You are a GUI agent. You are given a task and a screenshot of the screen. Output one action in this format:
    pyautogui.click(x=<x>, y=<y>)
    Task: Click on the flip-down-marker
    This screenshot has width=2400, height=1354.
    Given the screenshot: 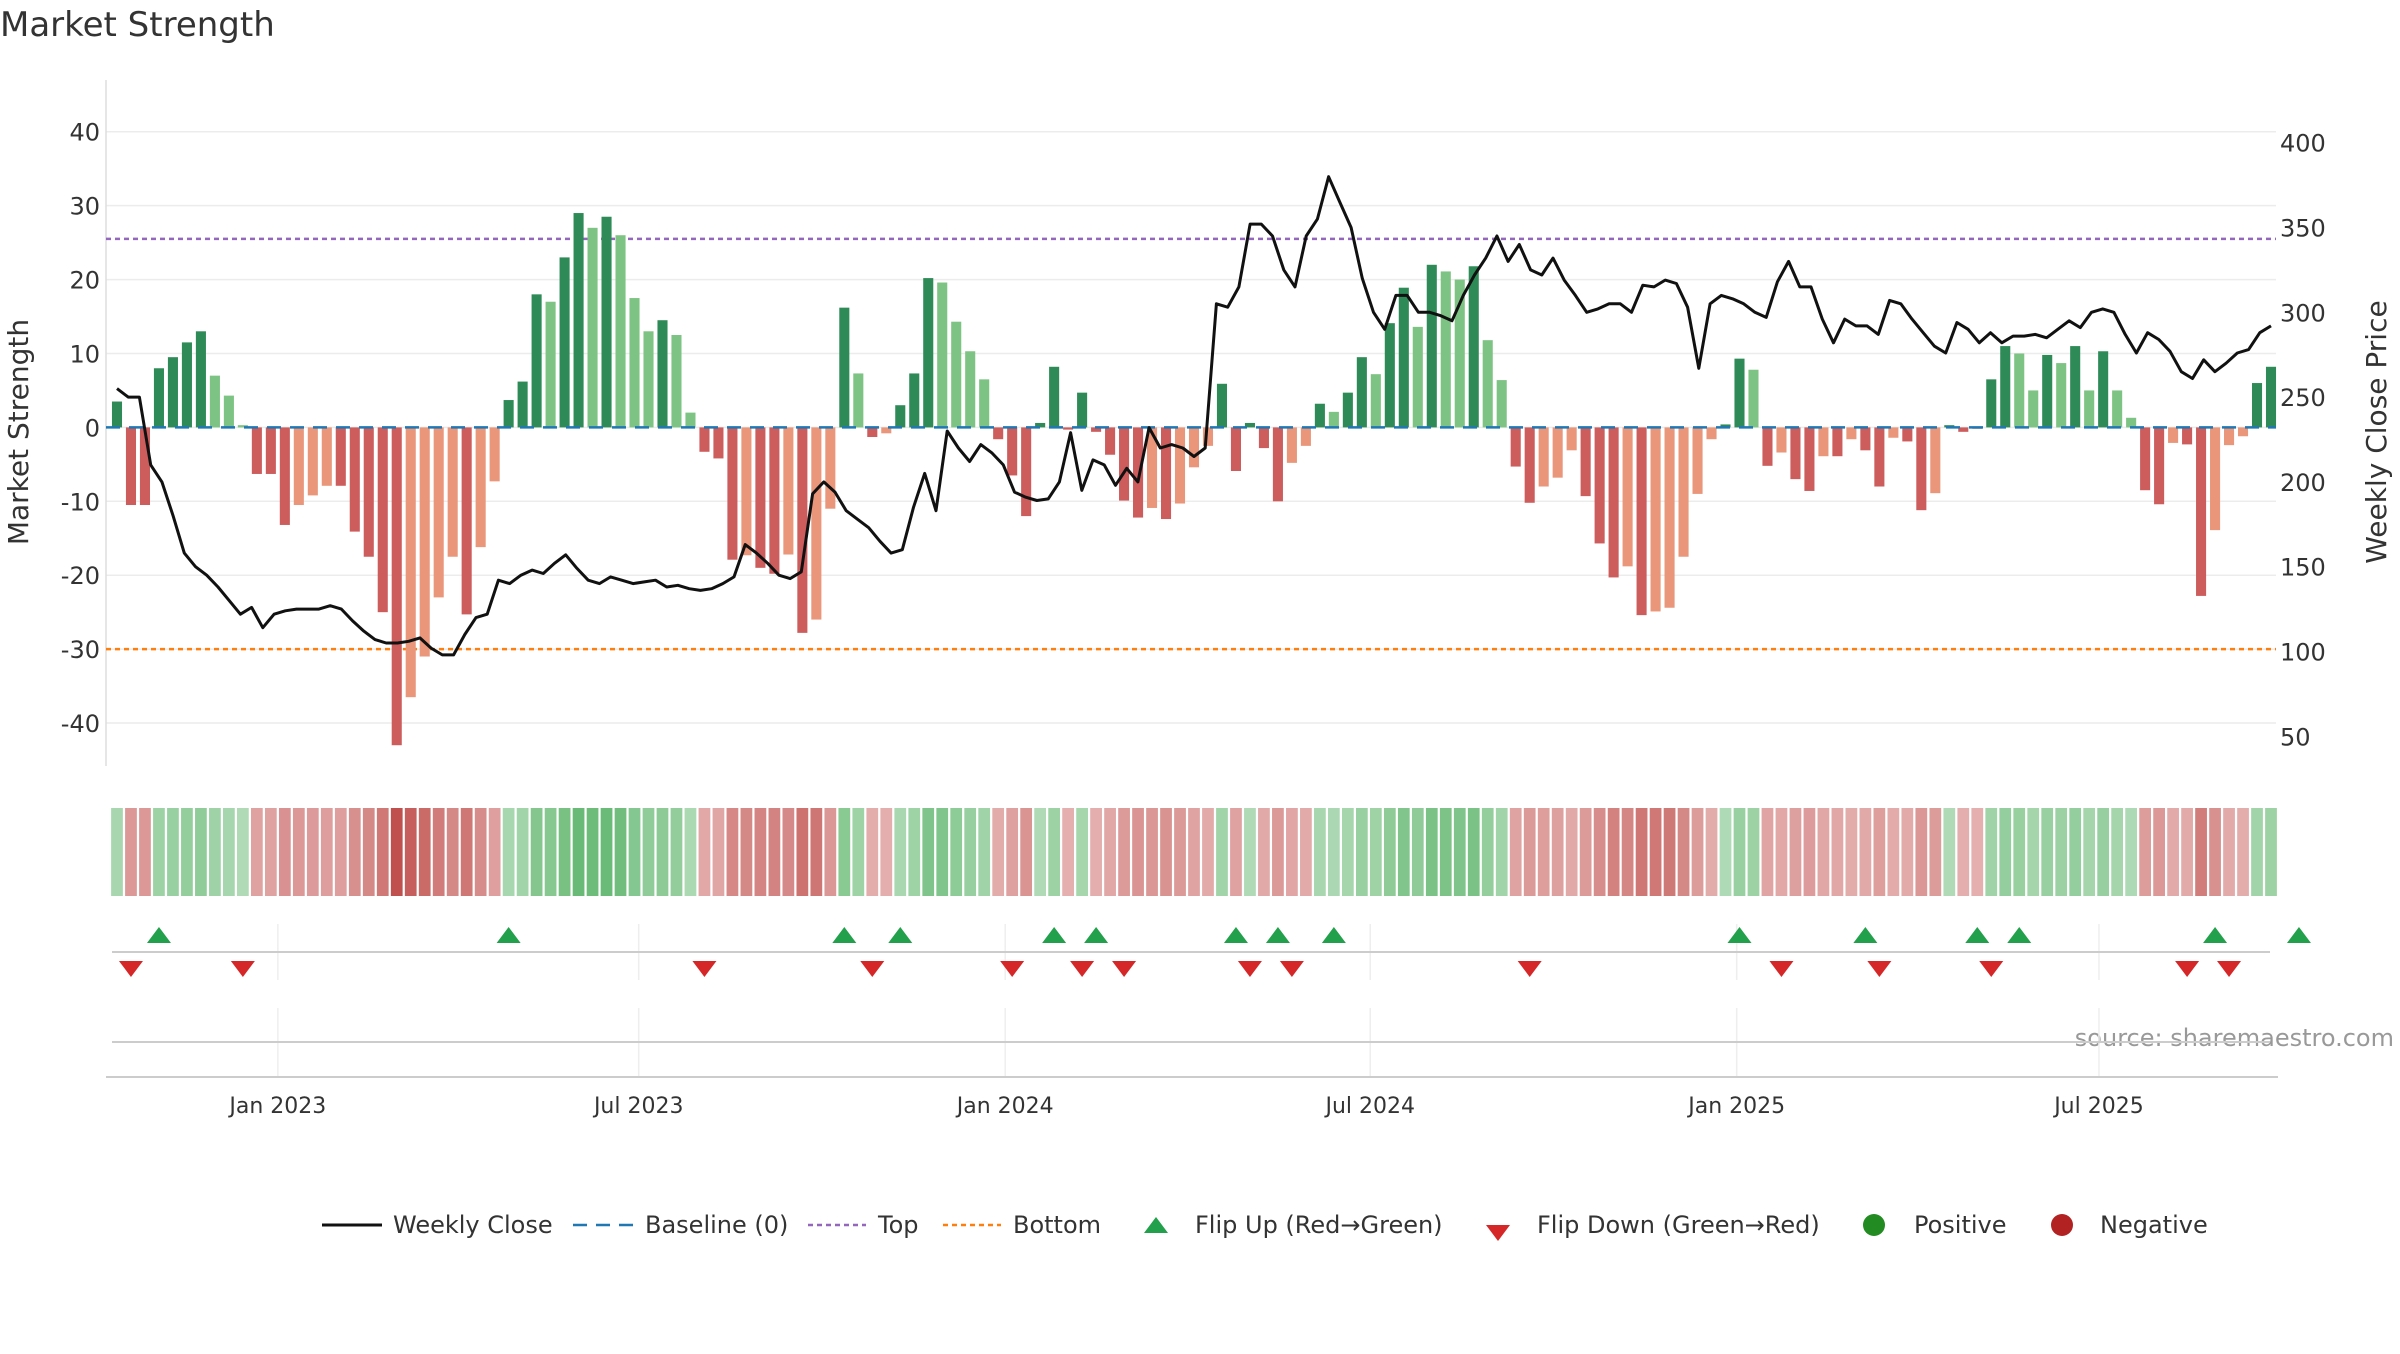 What is the action you would take?
    pyautogui.click(x=704, y=969)
    